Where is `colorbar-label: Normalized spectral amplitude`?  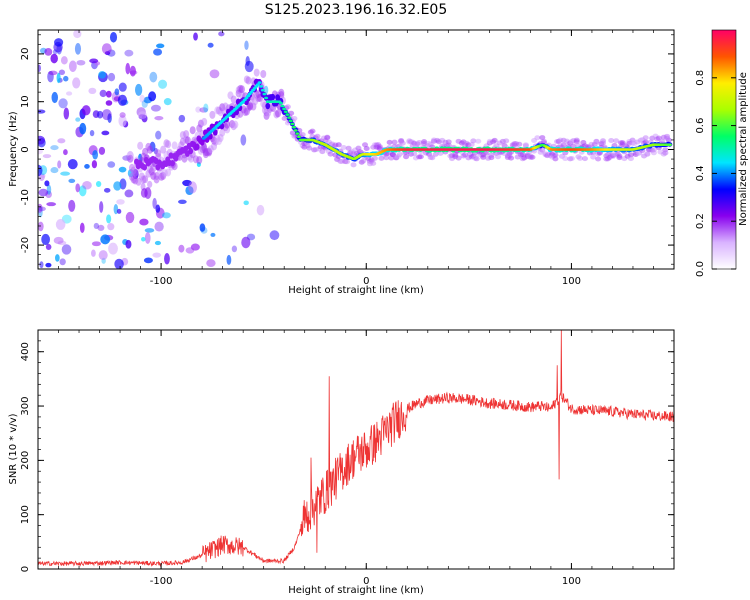
colorbar-label: Normalized spectral amplitude is located at coordinates (743, 149).